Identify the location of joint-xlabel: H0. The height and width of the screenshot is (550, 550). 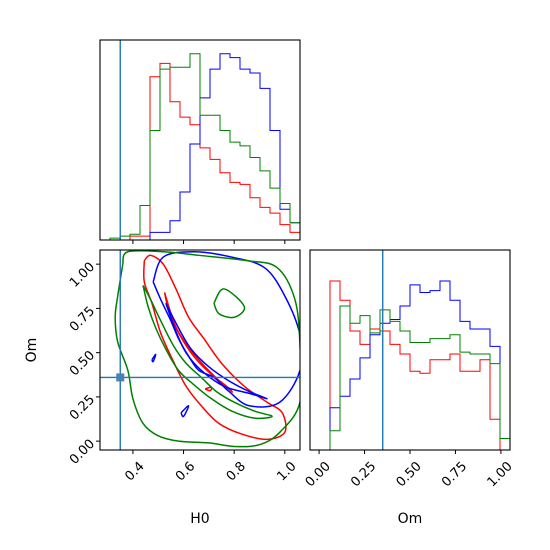
(199, 519).